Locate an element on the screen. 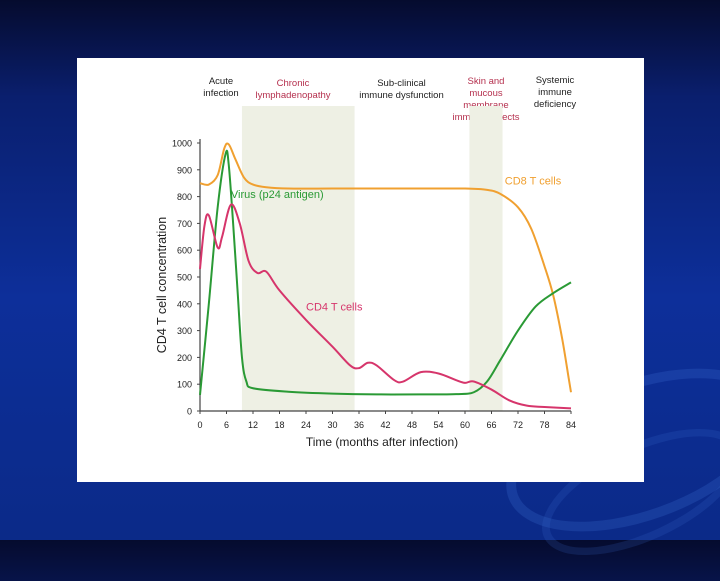 The width and height of the screenshot is (720, 581). x-tick-label: 66 is located at coordinates (491, 425).